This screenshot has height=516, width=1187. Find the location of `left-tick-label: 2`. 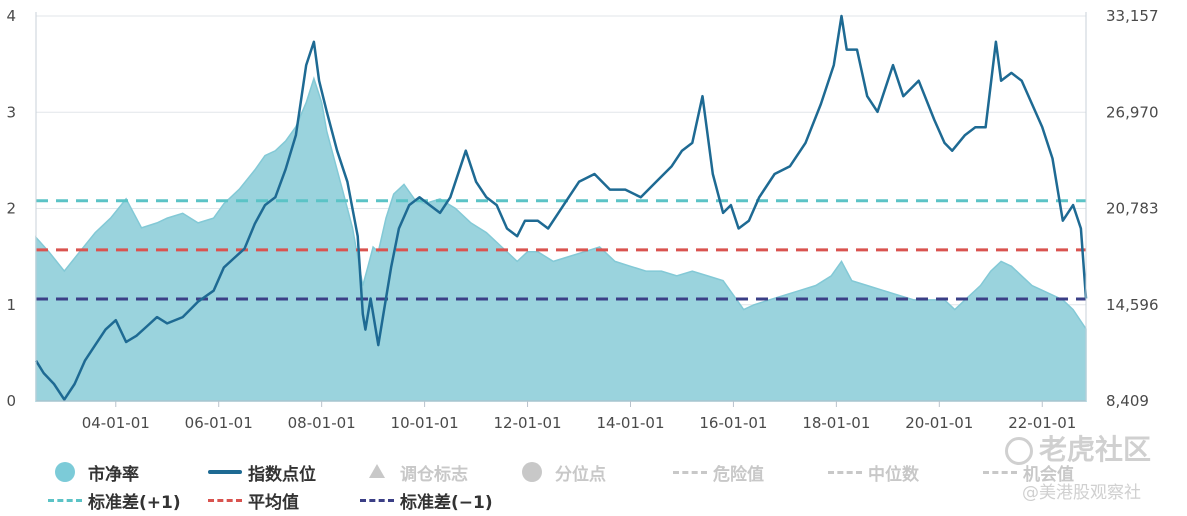

left-tick-label: 2 is located at coordinates (11, 209).